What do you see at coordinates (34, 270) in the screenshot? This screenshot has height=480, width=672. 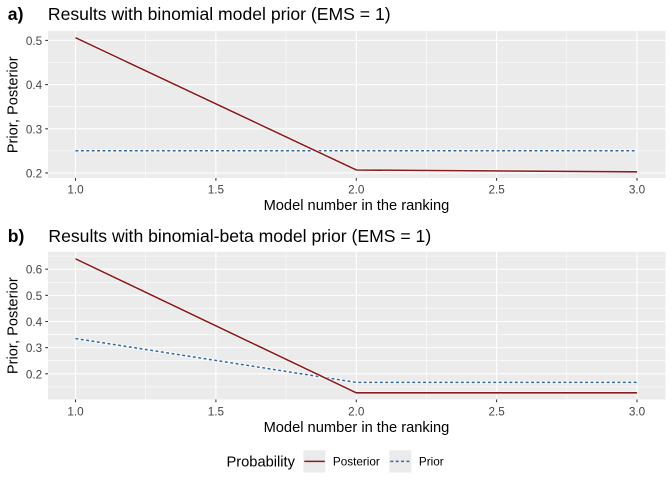 I see `svg-text: 0.6` at bounding box center [34, 270].